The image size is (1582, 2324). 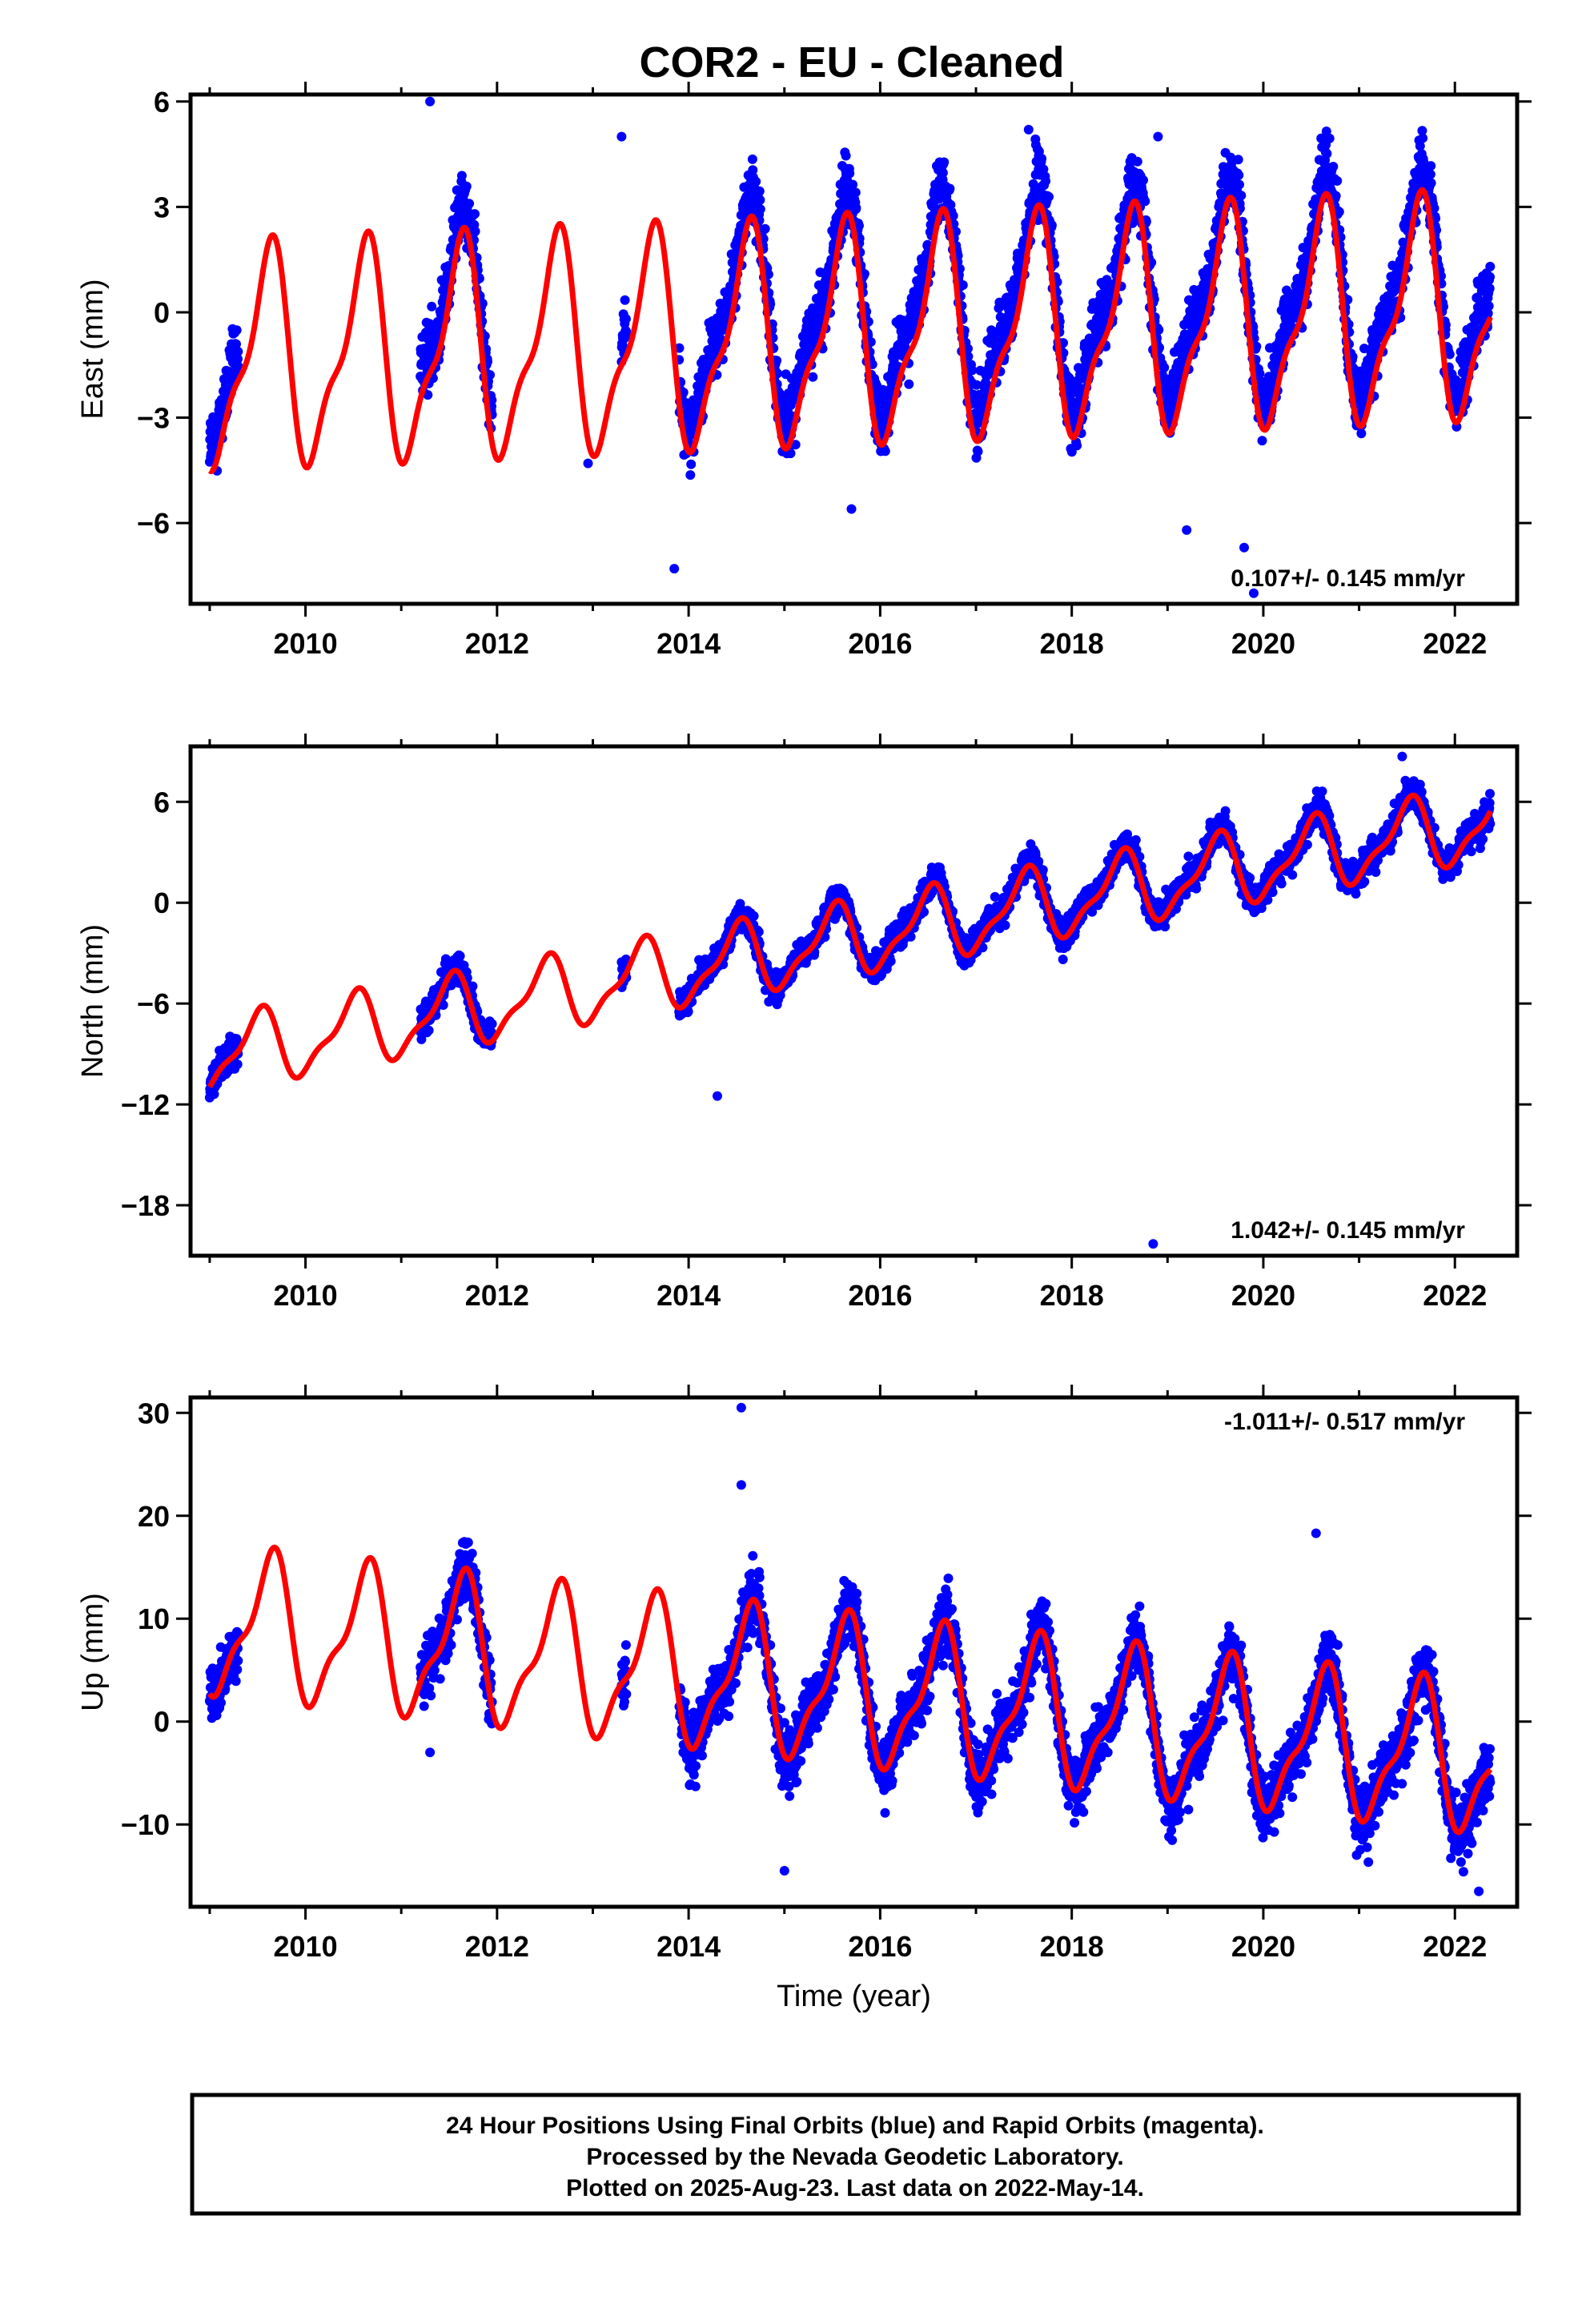 What do you see at coordinates (1072, 644) in the screenshot?
I see `x-tick-label: 2018` at bounding box center [1072, 644].